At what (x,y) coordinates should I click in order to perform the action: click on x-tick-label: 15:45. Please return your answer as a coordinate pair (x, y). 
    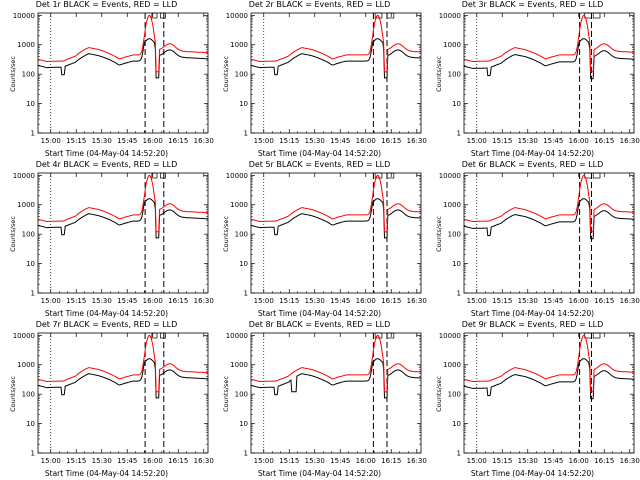
    Looking at the image, I should click on (553, 141).